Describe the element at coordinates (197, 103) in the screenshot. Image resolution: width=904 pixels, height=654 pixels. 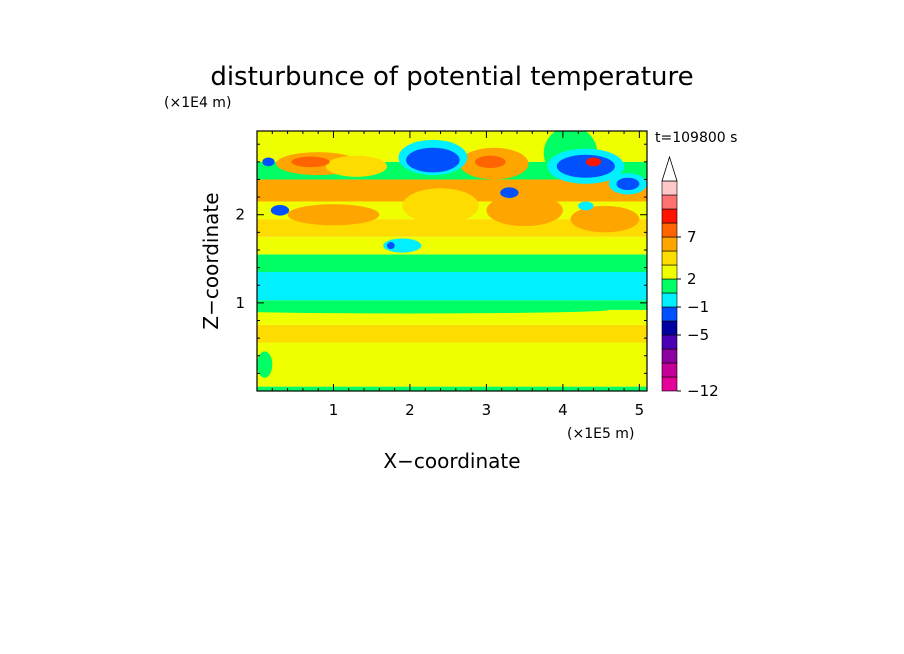
I see `y-scale-label: (×1E4 m)` at that location.